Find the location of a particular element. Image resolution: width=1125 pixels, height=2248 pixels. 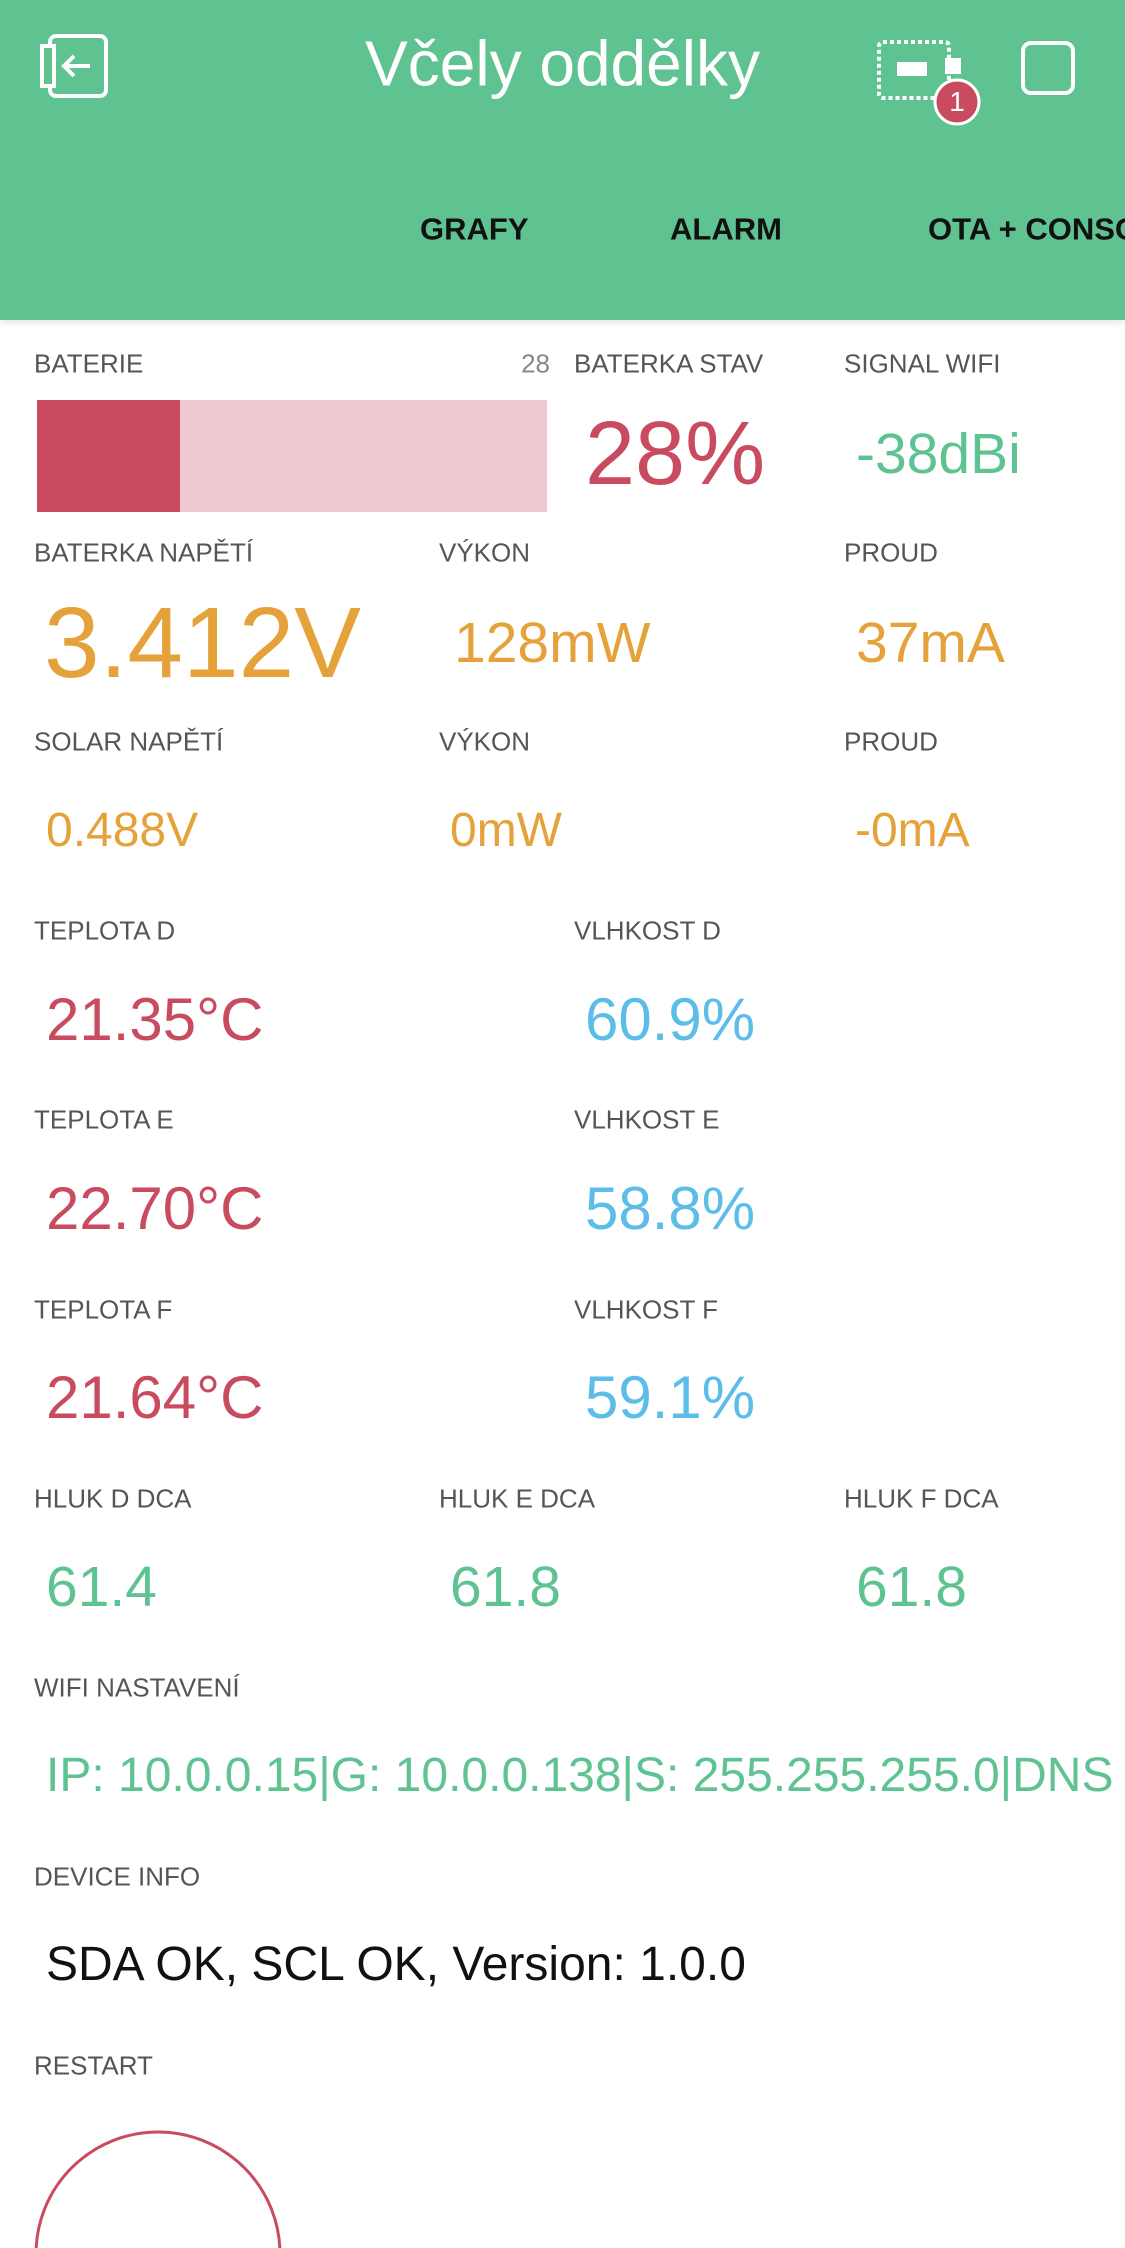

widget-value: 22.70°C is located at coordinates (155, 1208).